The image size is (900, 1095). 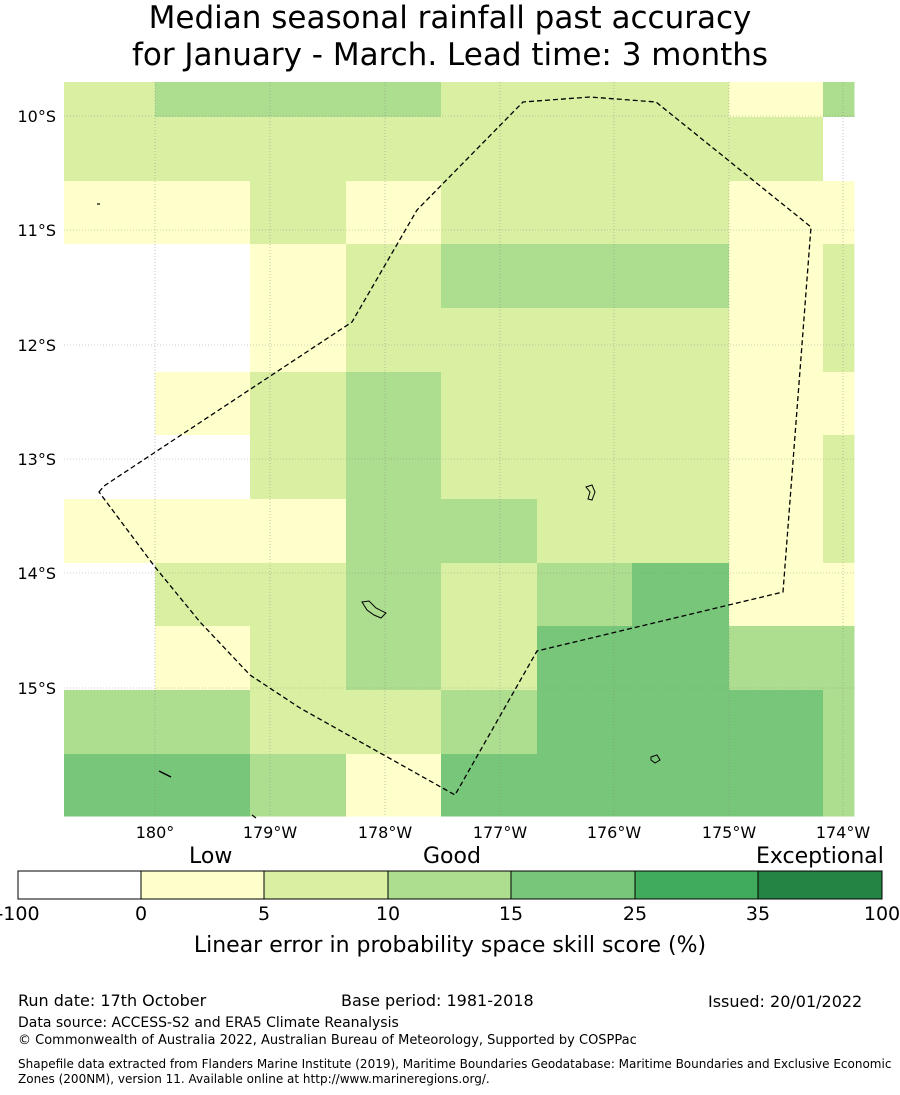 What do you see at coordinates (820, 856) in the screenshot?
I see `colorbar-word-exceptional: Exceptional` at bounding box center [820, 856].